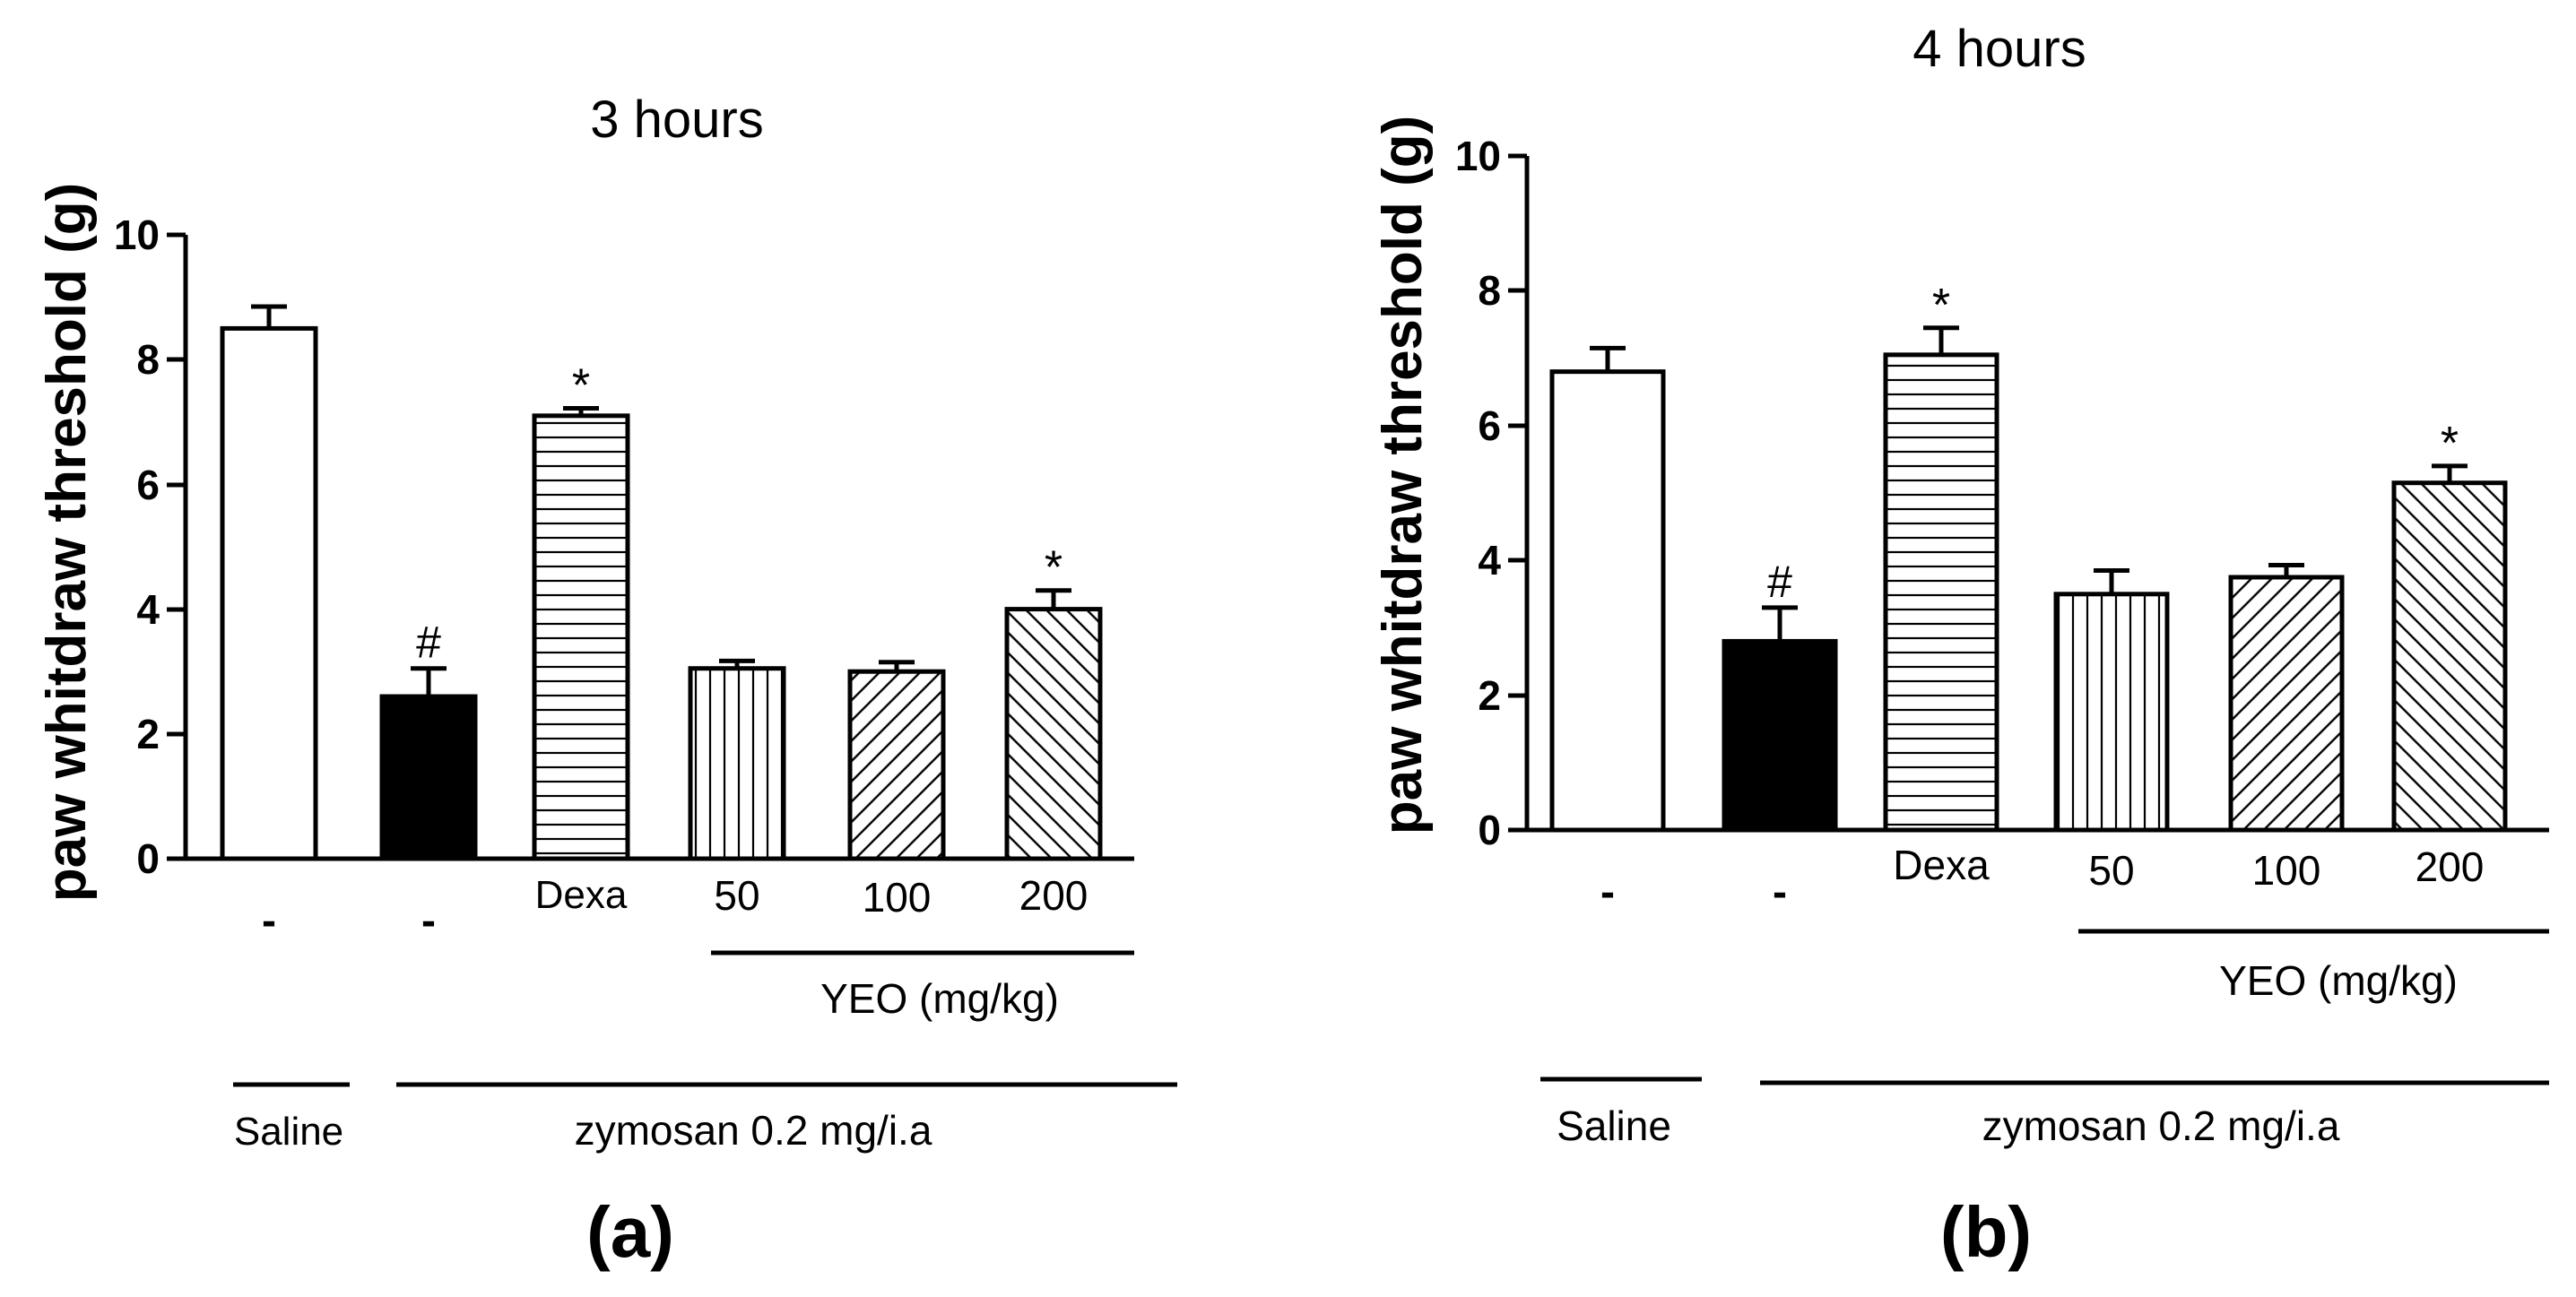 This screenshot has width=2576, height=1297. What do you see at coordinates (148, 359) in the screenshot?
I see `panel-a-ytick-label: 8` at bounding box center [148, 359].